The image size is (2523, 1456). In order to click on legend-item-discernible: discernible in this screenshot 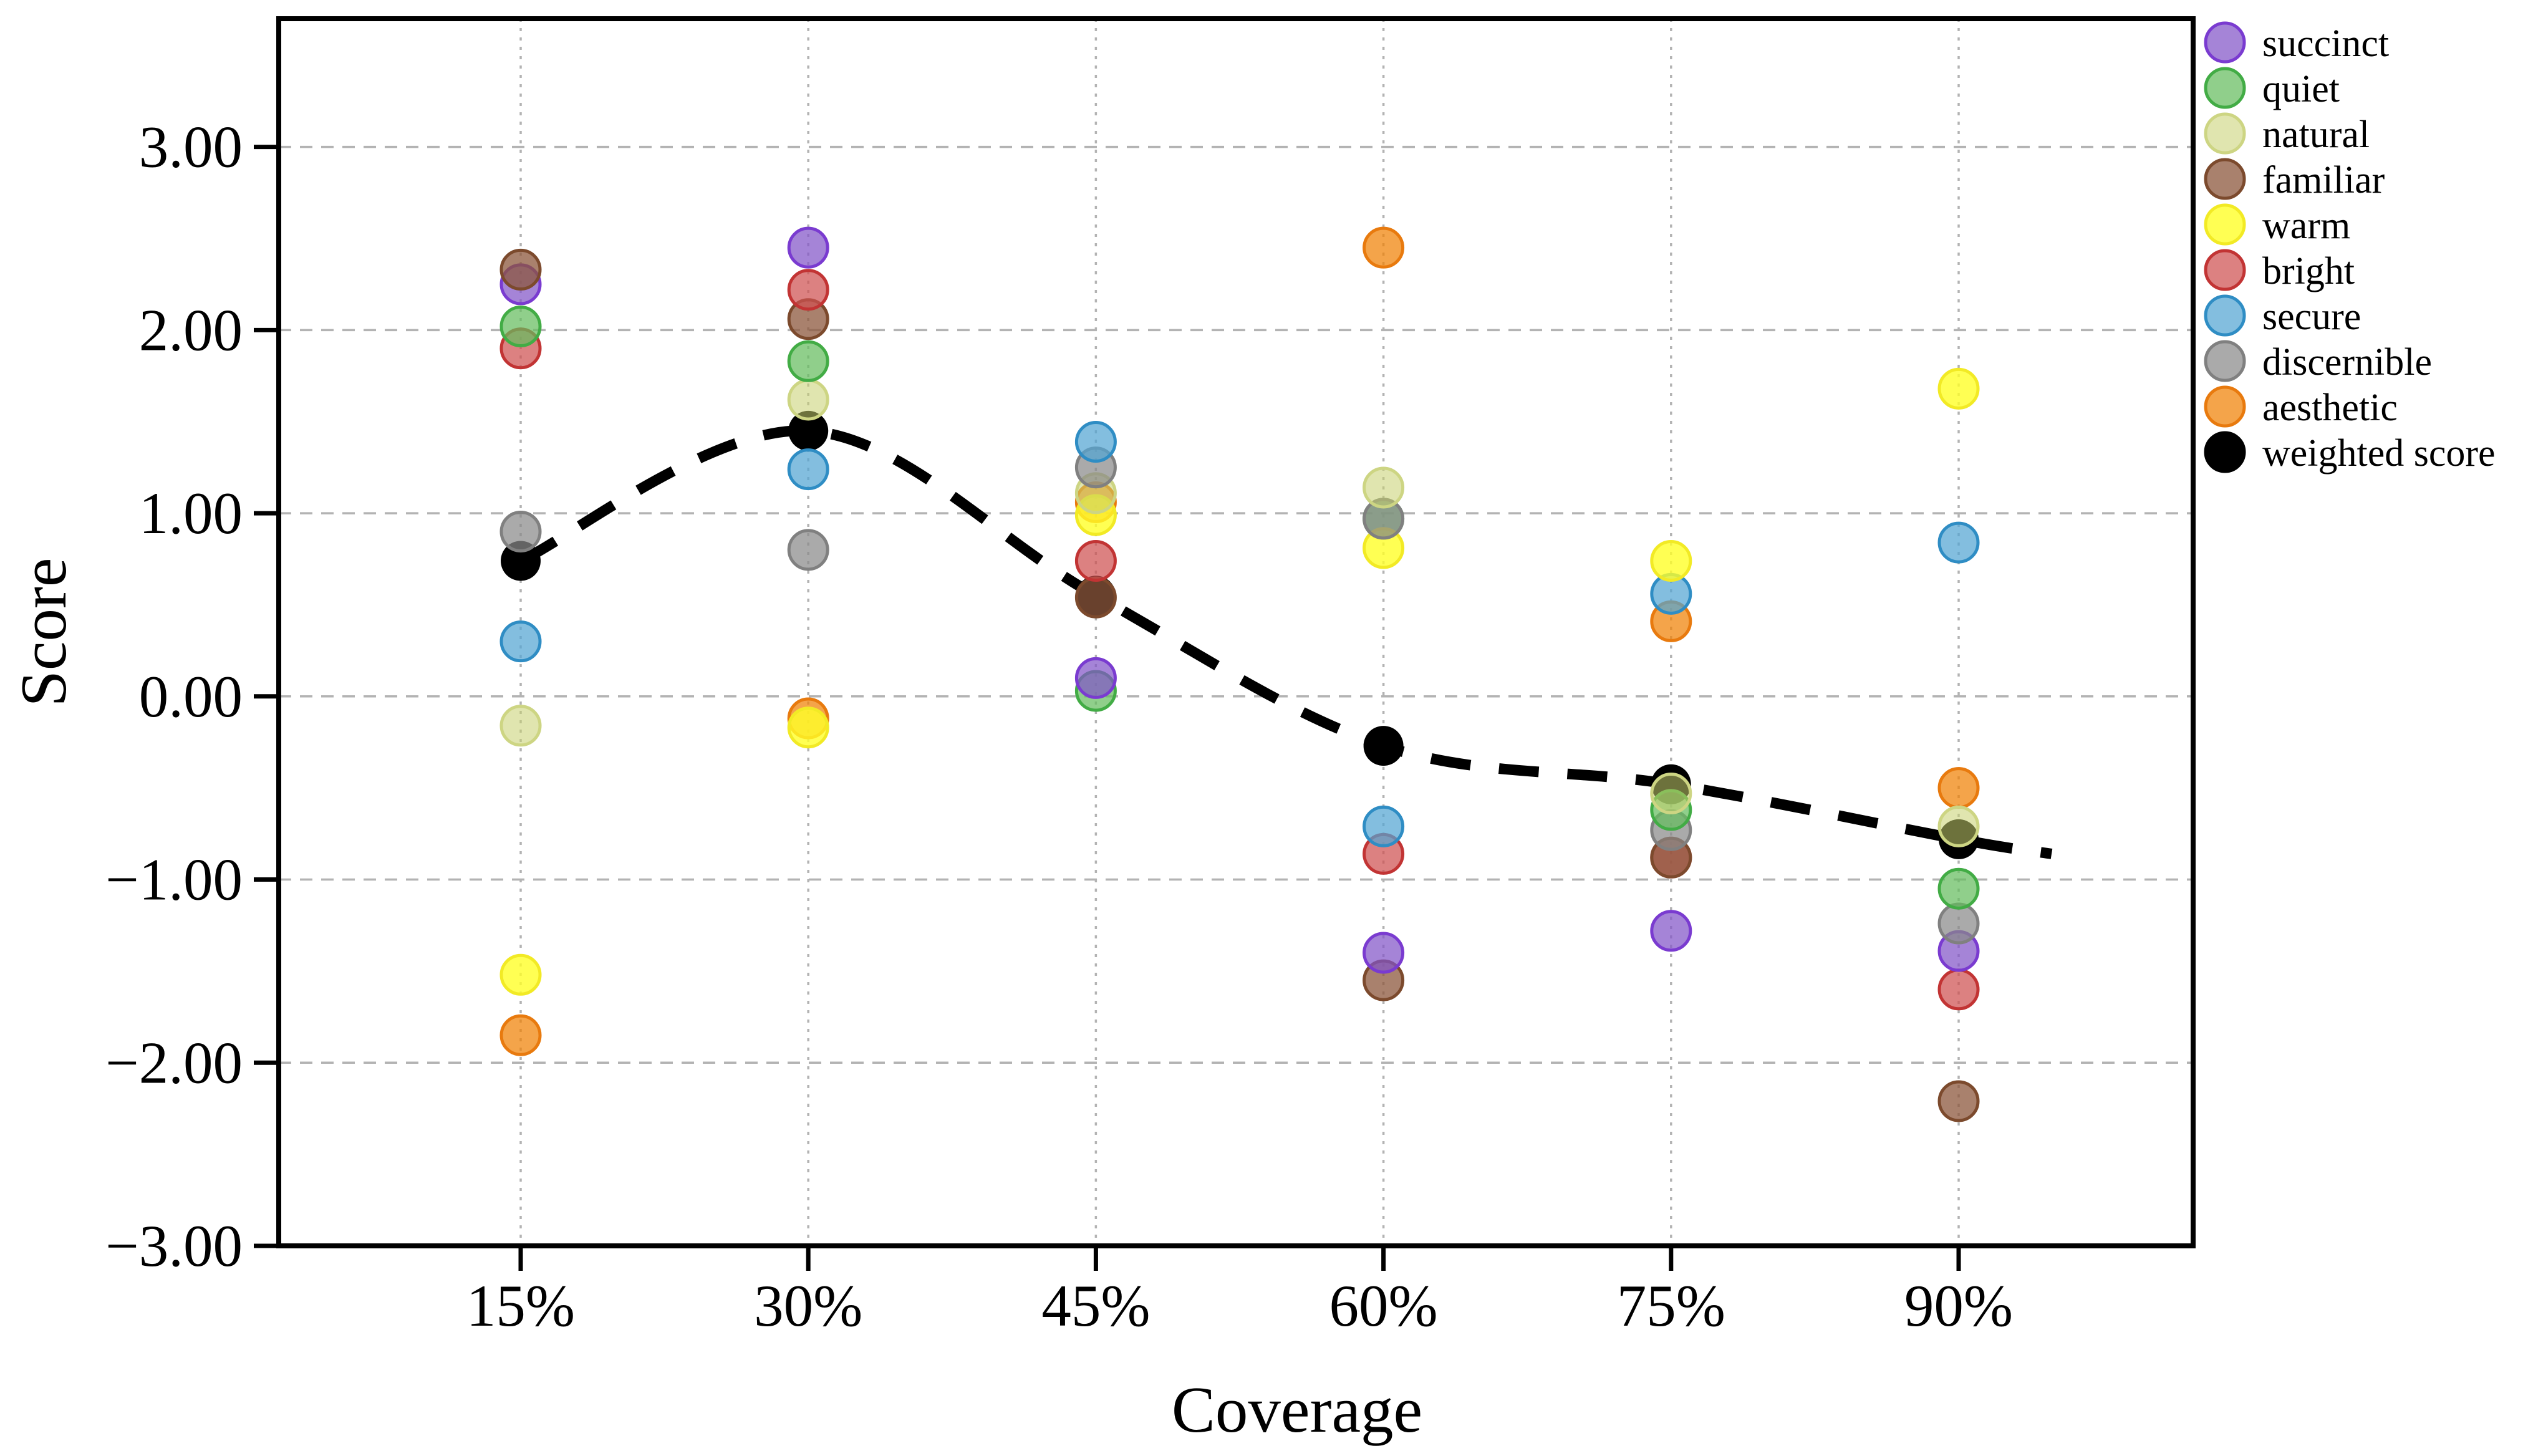, I will do `click(2318, 362)`.